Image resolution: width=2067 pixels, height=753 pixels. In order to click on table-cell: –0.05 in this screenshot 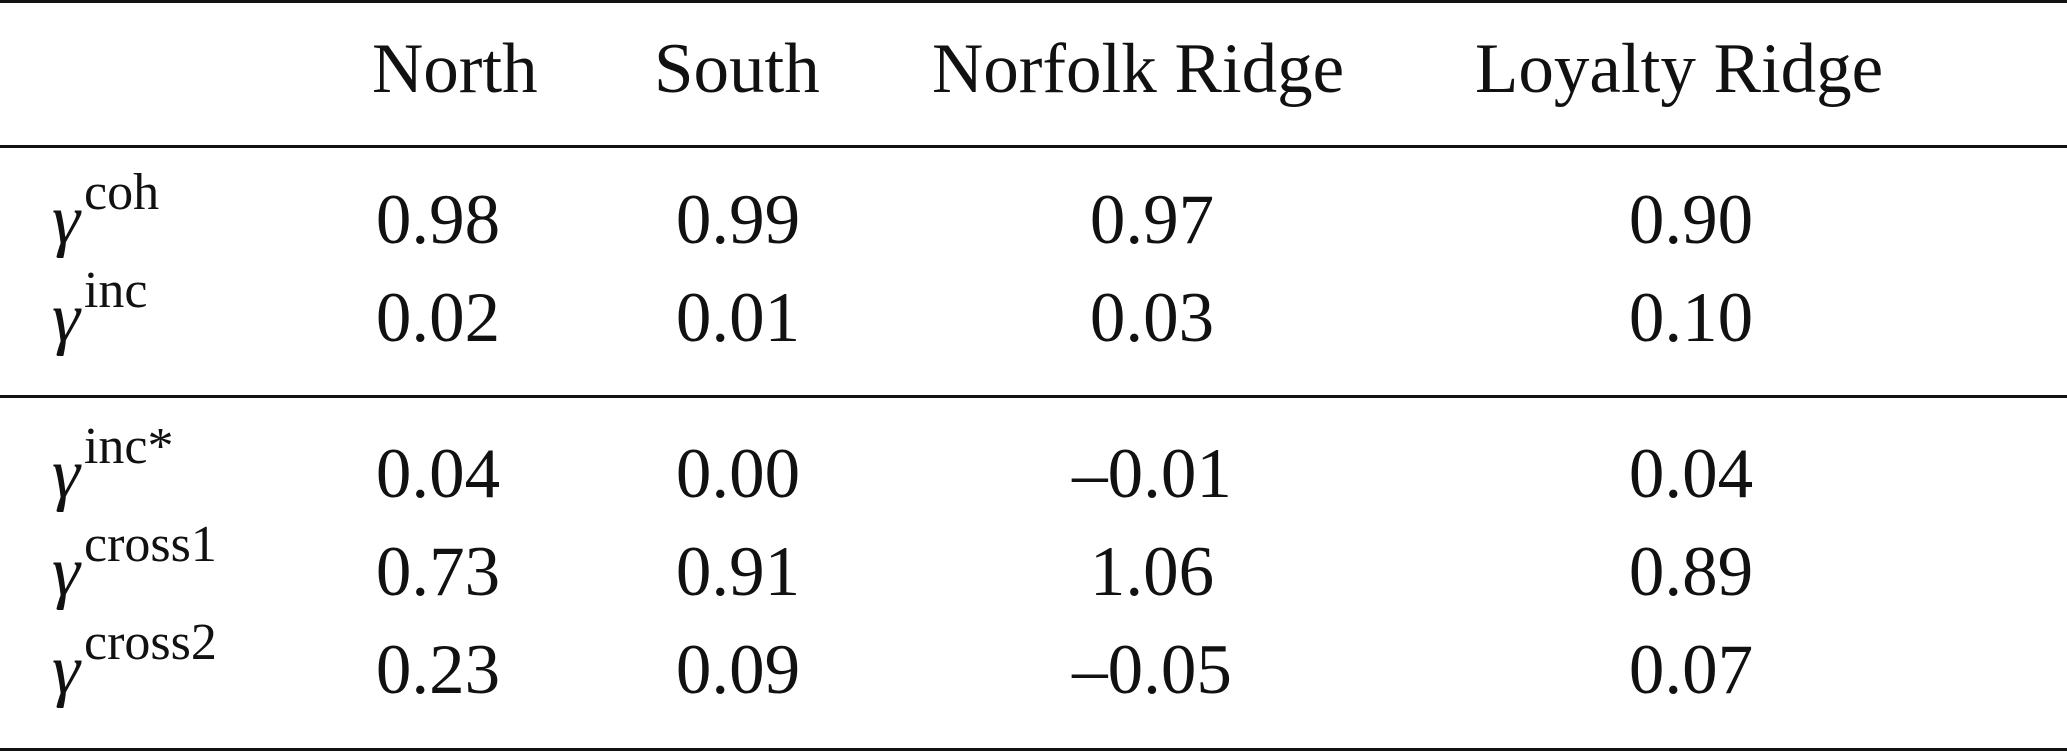, I will do `click(1152, 670)`.